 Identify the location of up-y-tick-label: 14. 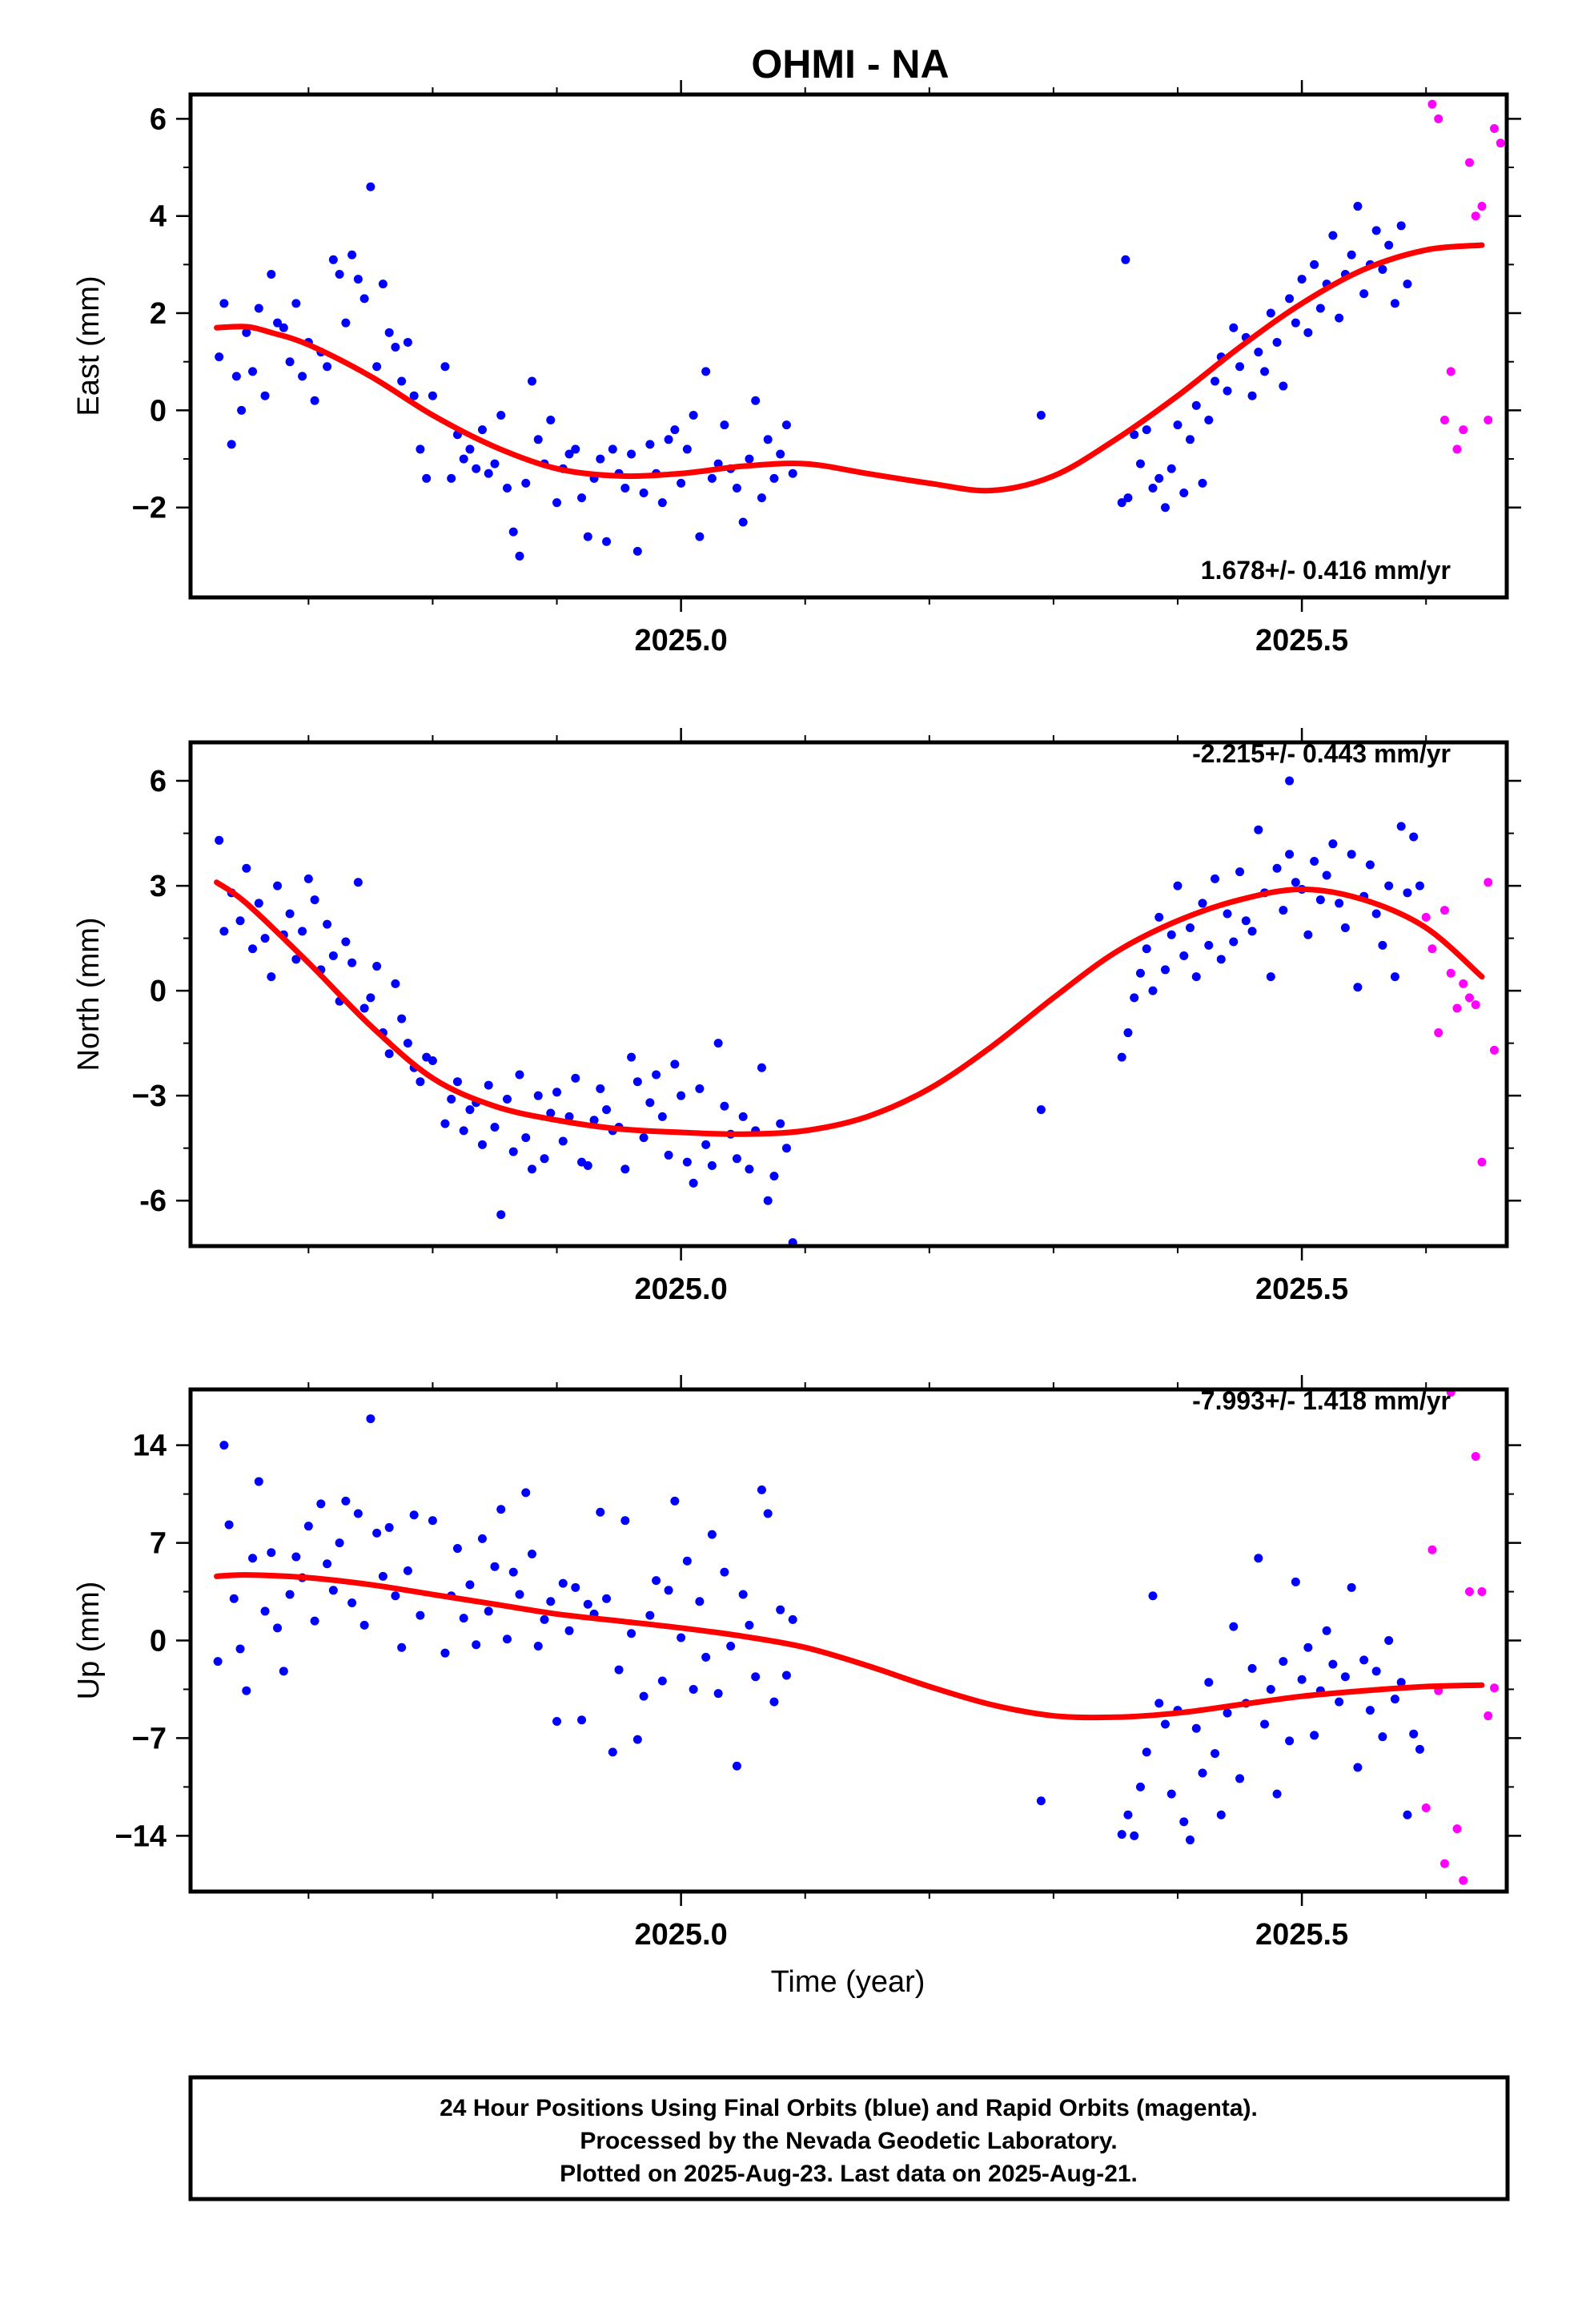
(150, 1446).